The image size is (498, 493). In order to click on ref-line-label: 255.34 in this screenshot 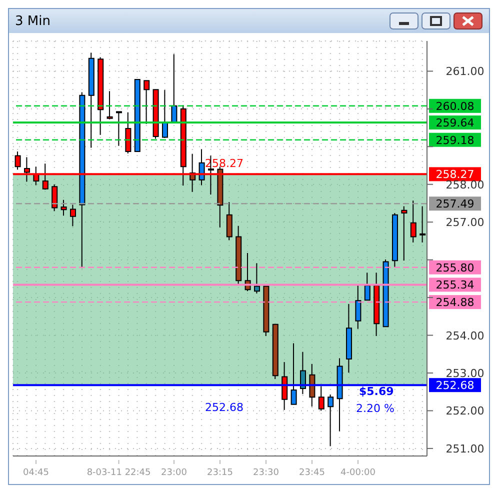, I will do `click(455, 285)`.